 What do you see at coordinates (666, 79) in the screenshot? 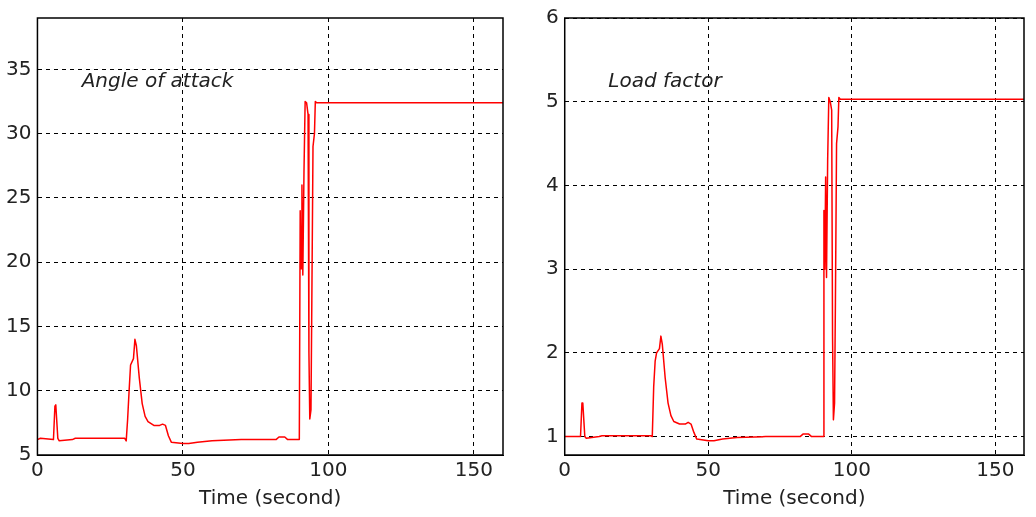
I see `annotation: Load factor` at bounding box center [666, 79].